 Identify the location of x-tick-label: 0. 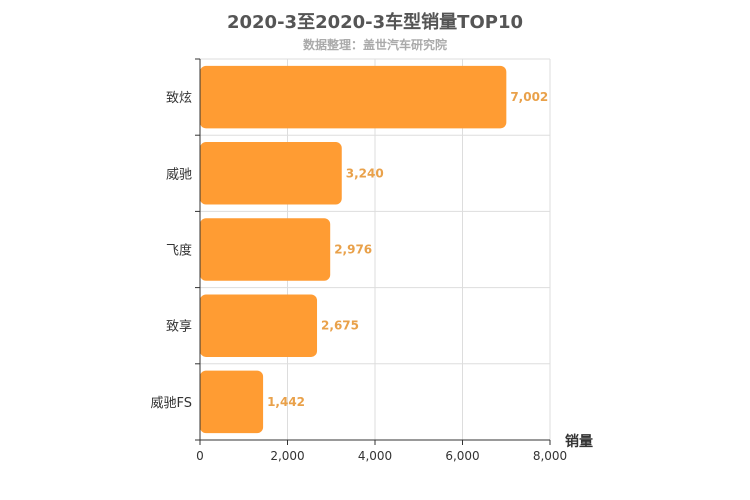
(200, 456).